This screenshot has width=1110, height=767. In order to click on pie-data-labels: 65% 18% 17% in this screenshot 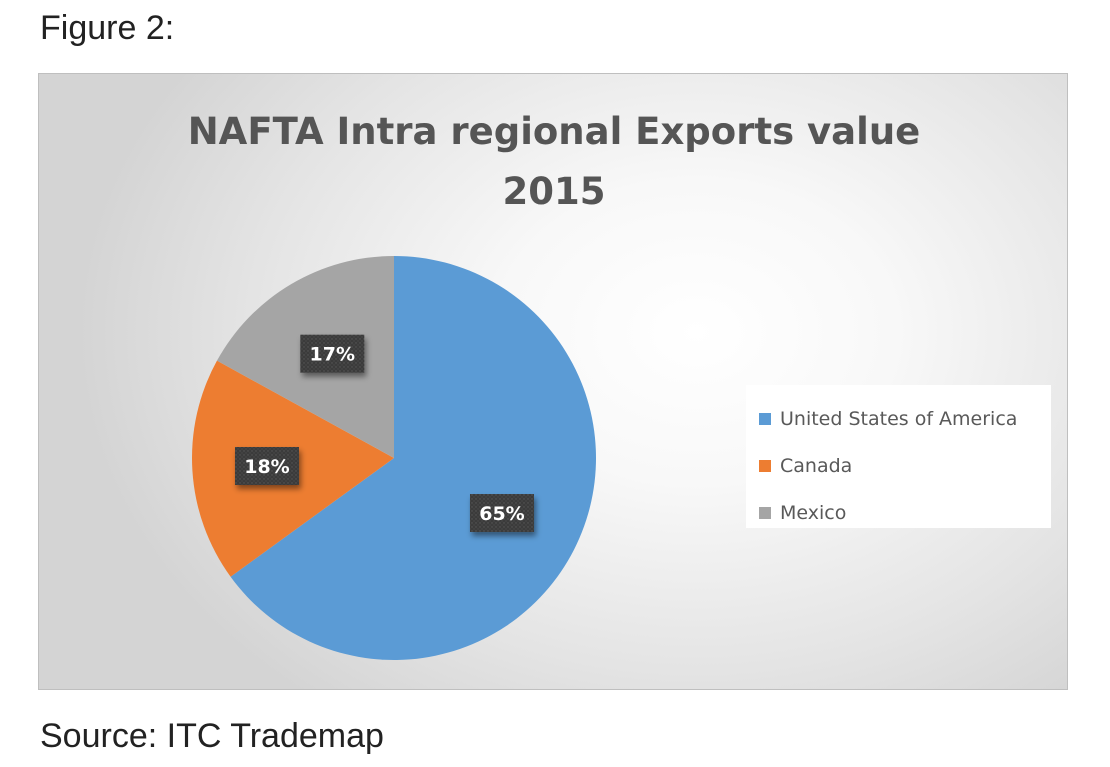, I will do `click(384, 433)`.